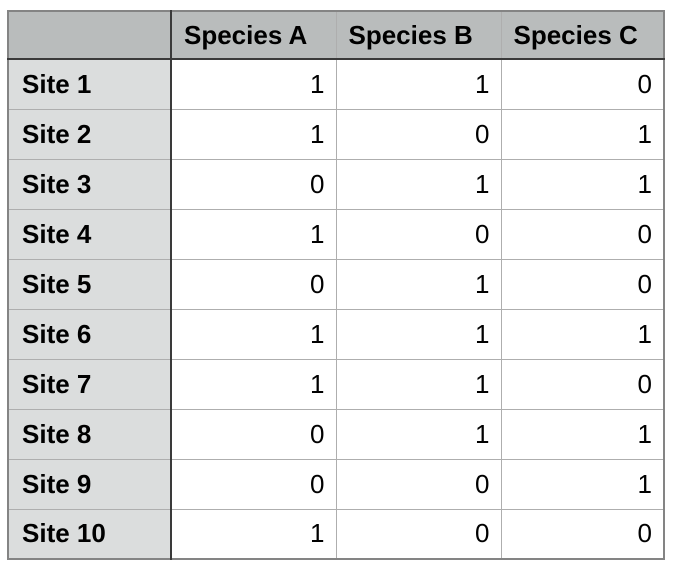 This screenshot has height=568, width=673. Describe the element at coordinates (418, 35) in the screenshot. I see `column-header-species-b: Species B` at that location.